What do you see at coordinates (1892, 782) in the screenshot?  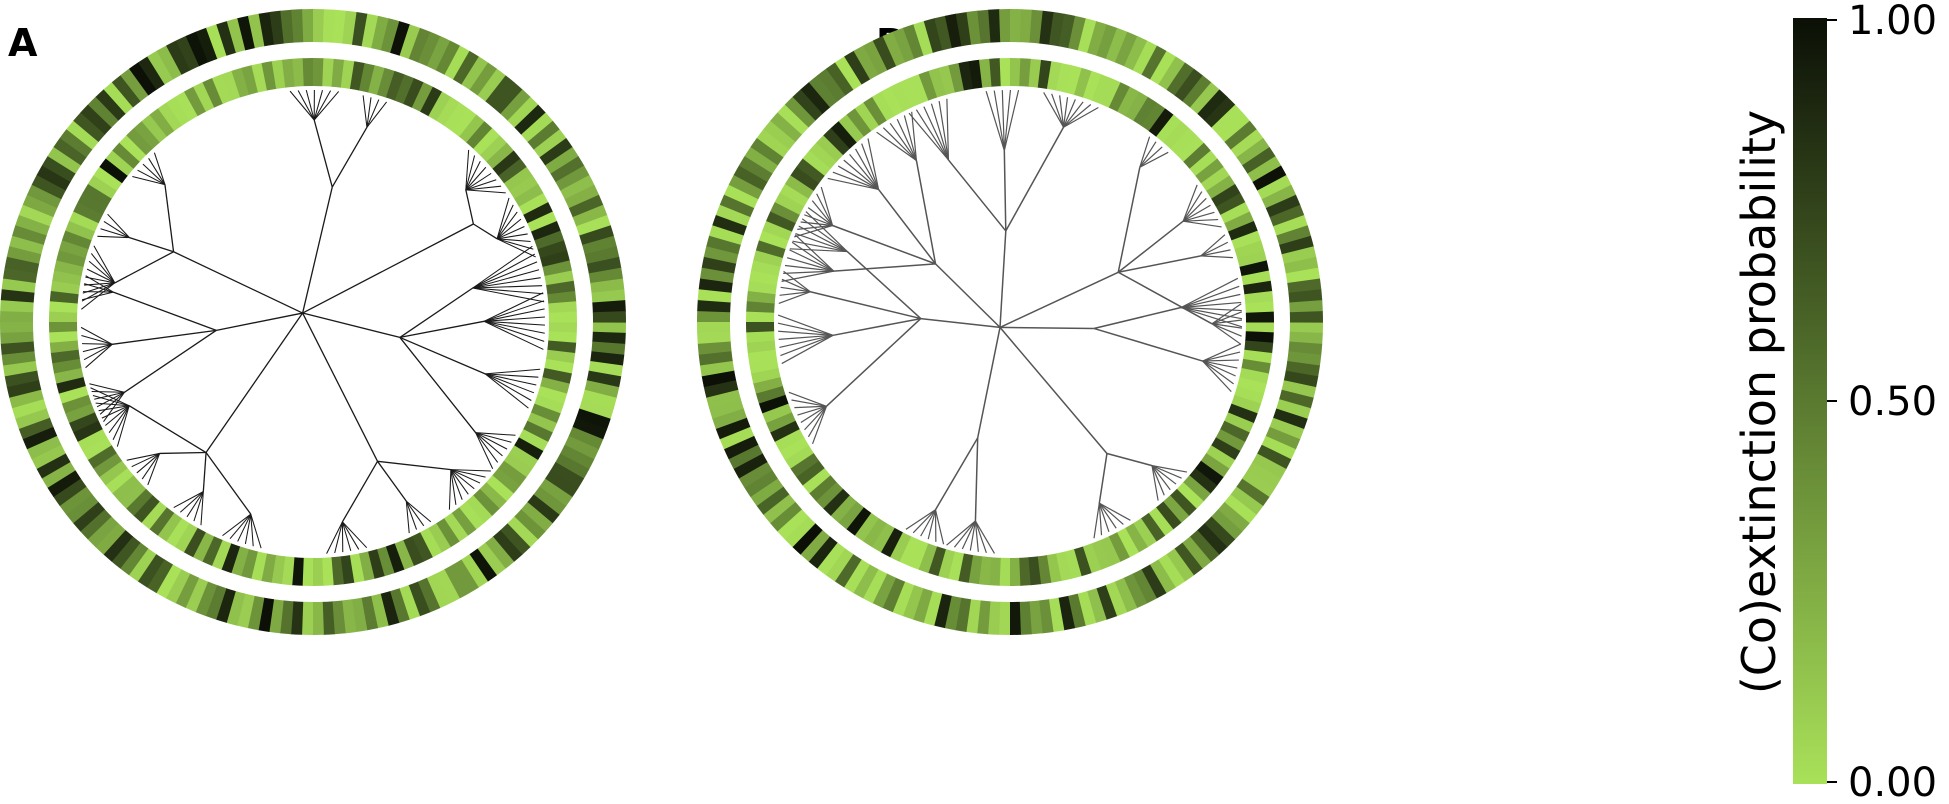 I see `colorbar-tick-label-low: 0.00` at bounding box center [1892, 782].